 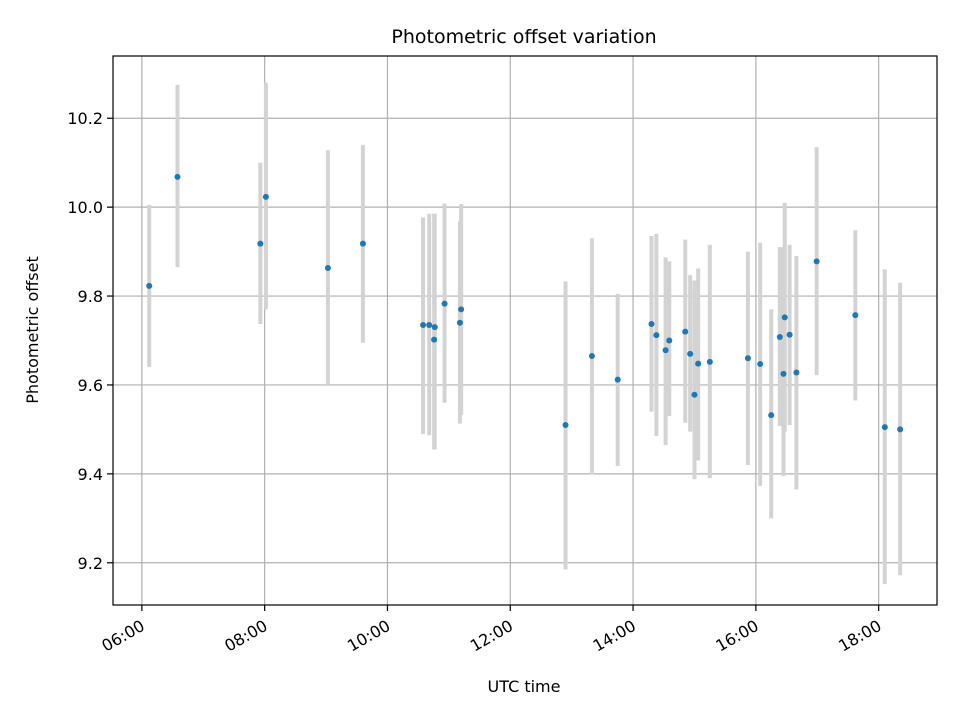 What do you see at coordinates (85, 118) in the screenshot?
I see `y-tick-label: 10.2` at bounding box center [85, 118].